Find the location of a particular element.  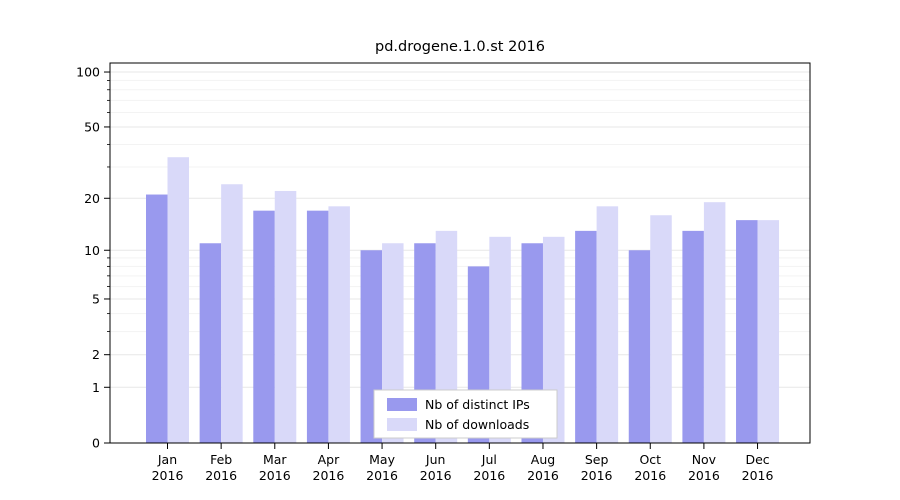

legend-swatch-downloads is located at coordinates (402, 424).